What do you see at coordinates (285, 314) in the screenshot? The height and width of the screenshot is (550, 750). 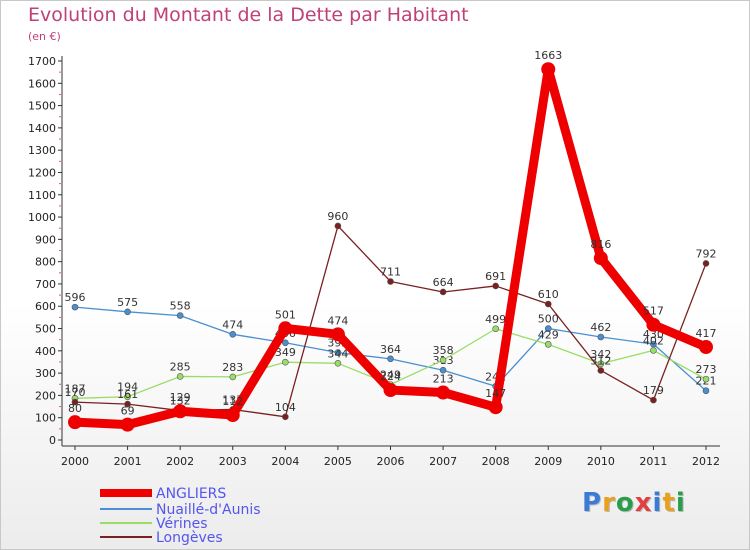 I see `data-label: 501` at bounding box center [285, 314].